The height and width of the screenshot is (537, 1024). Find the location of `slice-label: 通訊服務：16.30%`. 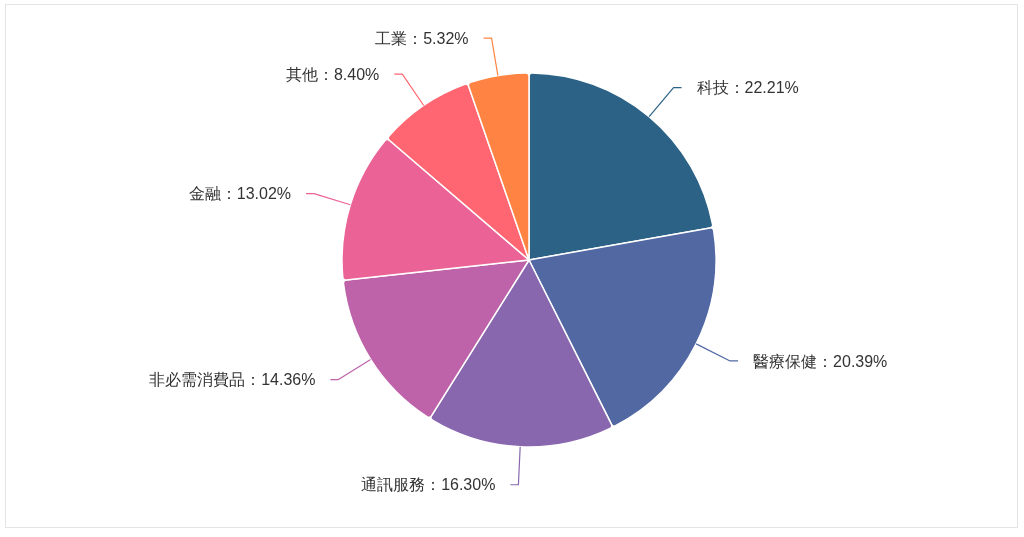

slice-label: 通訊服務：16.30% is located at coordinates (428, 485).